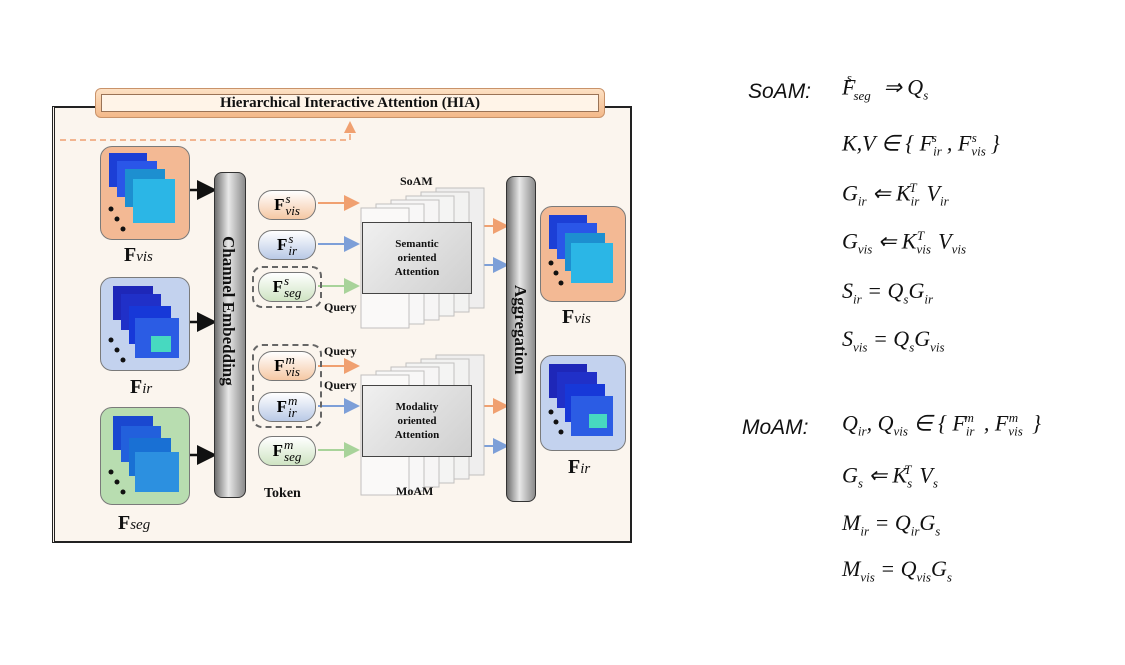 The image size is (1125, 665). I want to click on soam-eq-4: Gvis ⇐ KvisT Vvis, so click(904, 242).